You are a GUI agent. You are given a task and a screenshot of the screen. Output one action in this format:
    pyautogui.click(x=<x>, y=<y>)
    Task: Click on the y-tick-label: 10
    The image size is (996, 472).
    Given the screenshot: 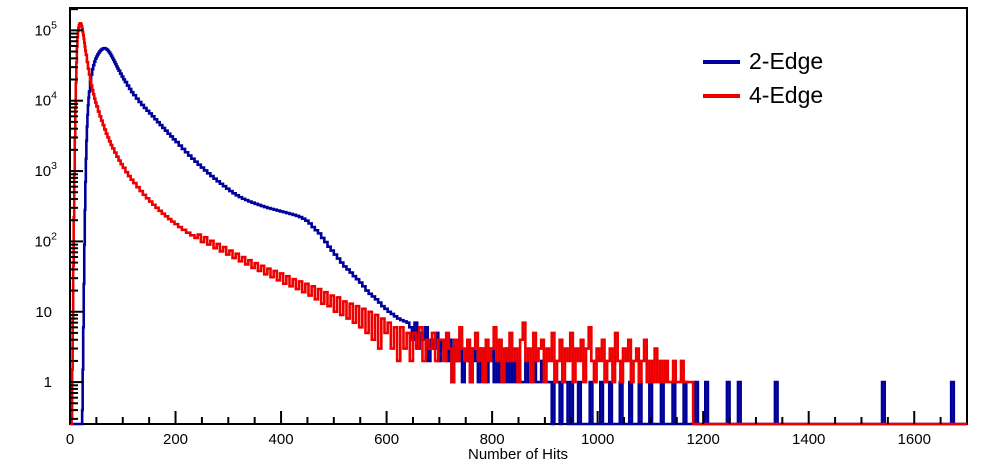 What is the action you would take?
    pyautogui.click(x=43, y=312)
    